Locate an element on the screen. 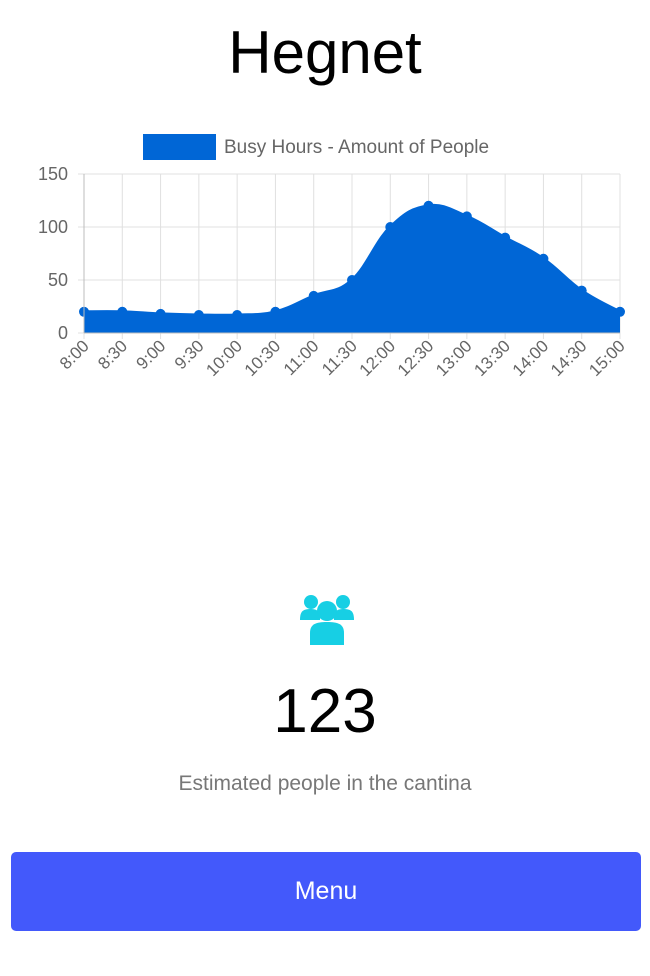 This screenshot has width=650, height=976. legend-label: Busy Hours - Amount of People is located at coordinates (356, 147).